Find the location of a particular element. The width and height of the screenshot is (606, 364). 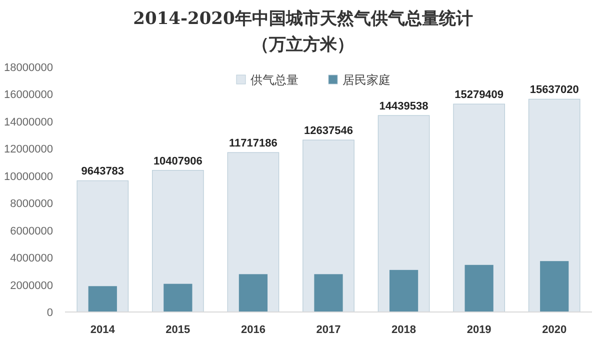

data-label: 10407906 is located at coordinates (177, 161).